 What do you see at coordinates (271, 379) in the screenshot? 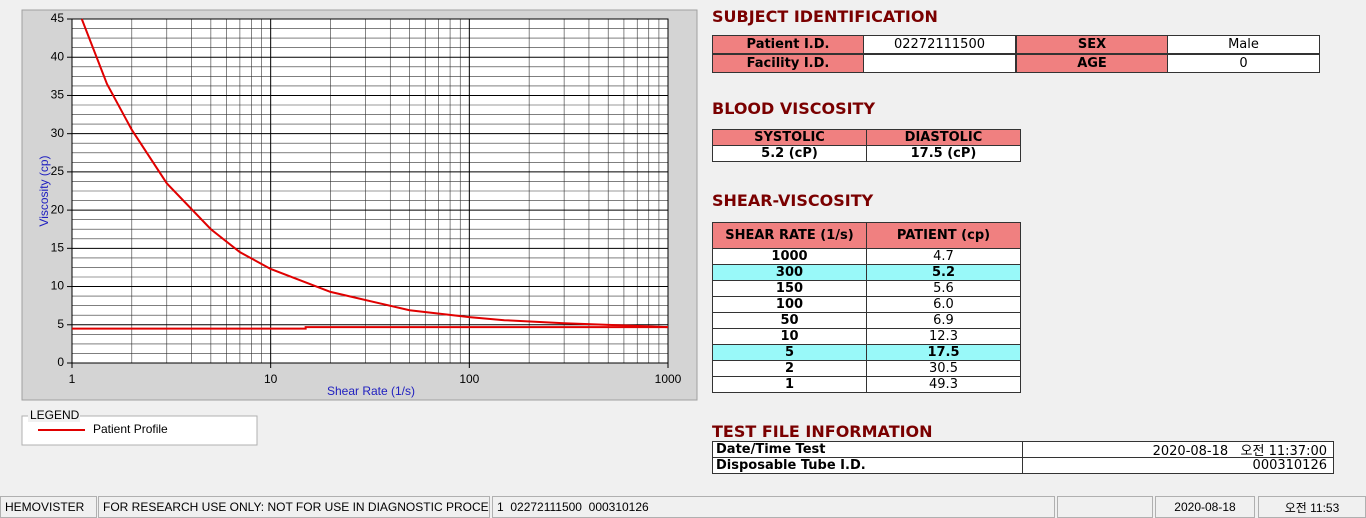
I see `x-tick-label: 10` at bounding box center [271, 379].